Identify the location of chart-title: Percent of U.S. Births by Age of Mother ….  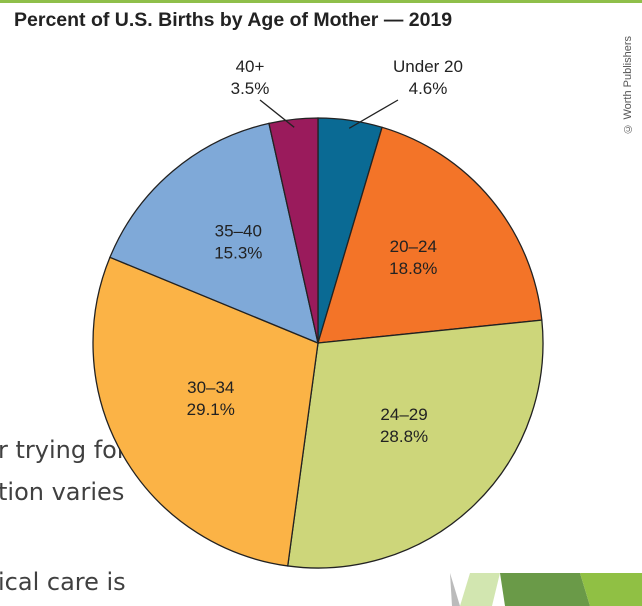
(233, 20).